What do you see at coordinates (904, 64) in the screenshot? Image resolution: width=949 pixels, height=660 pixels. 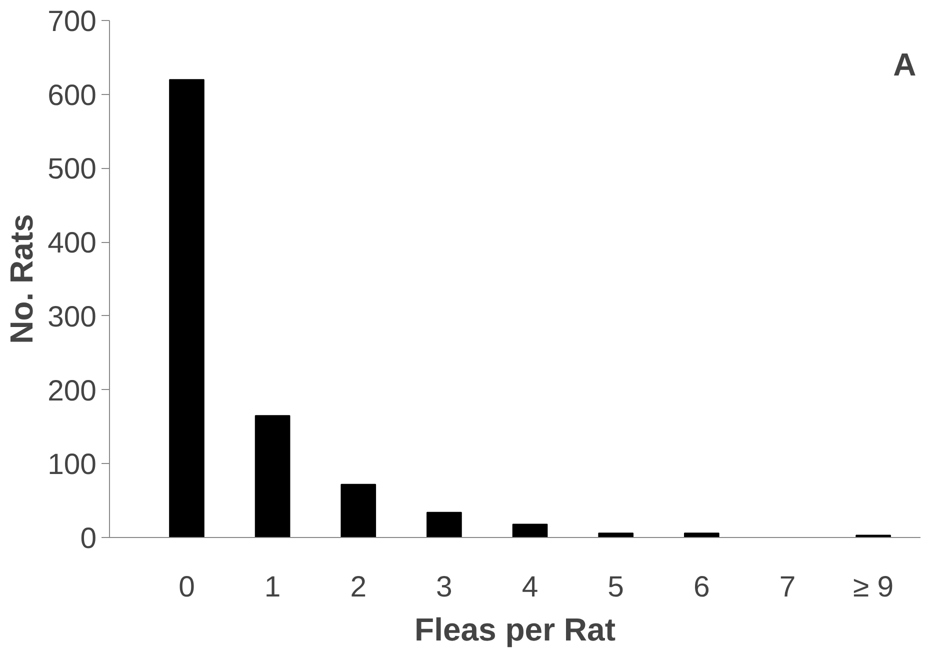 I see `annotation: A` at bounding box center [904, 64].